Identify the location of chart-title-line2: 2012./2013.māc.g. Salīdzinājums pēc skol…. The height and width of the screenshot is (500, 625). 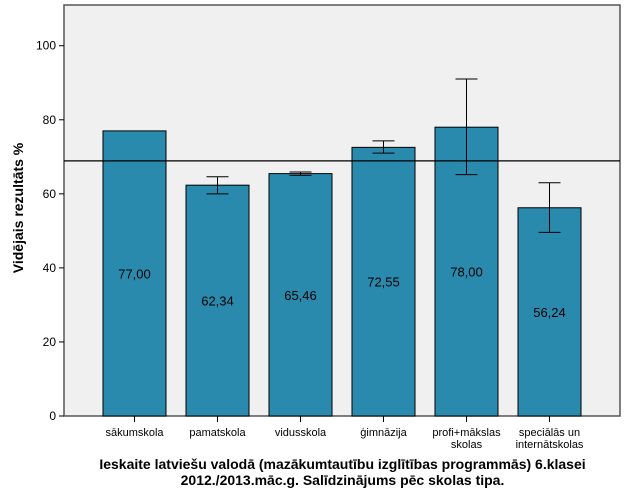
(342, 480).